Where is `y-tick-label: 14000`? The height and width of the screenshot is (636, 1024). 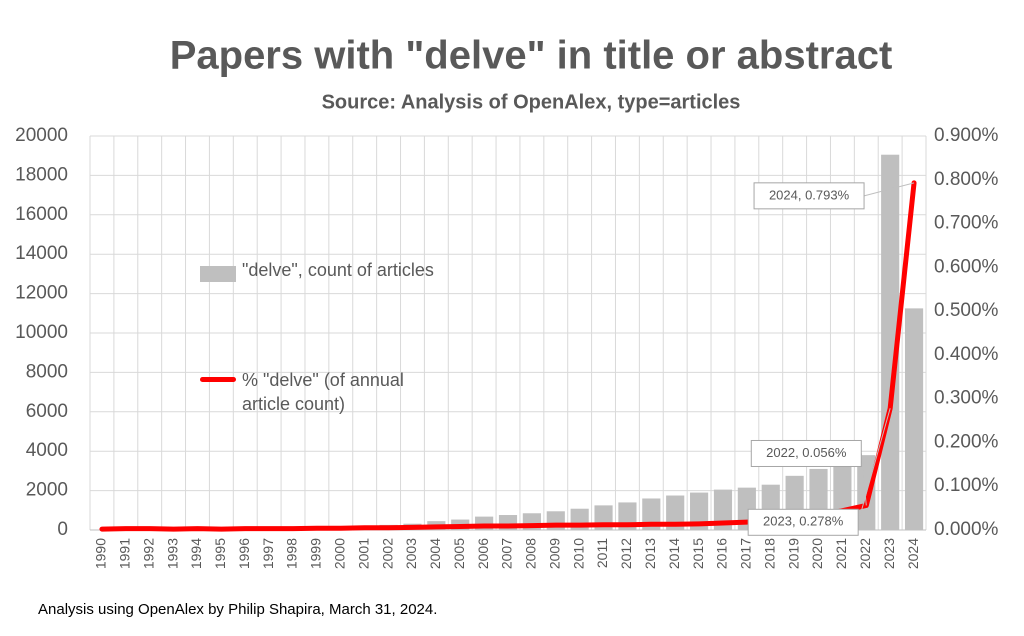
y-tick-label: 14000 is located at coordinates (41, 253).